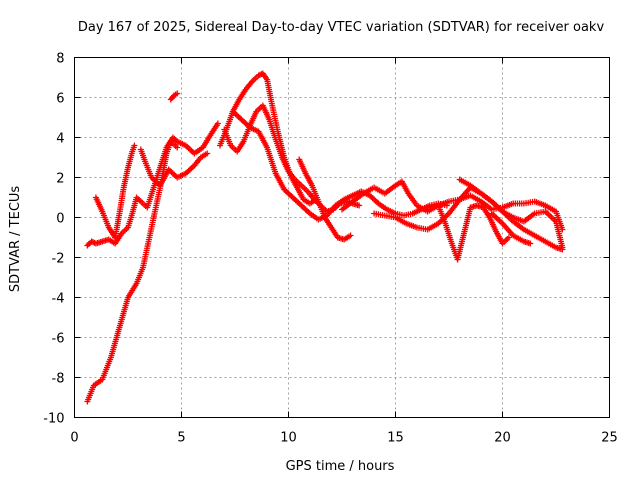  Describe the element at coordinates (53, 419) in the screenshot. I see `y-tick-label: -10` at that location.